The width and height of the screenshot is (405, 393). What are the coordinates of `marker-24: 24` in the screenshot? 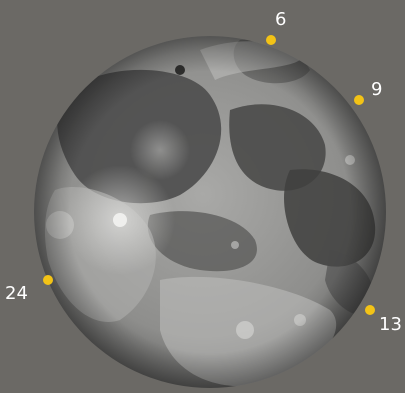 It's located at (29, 289).